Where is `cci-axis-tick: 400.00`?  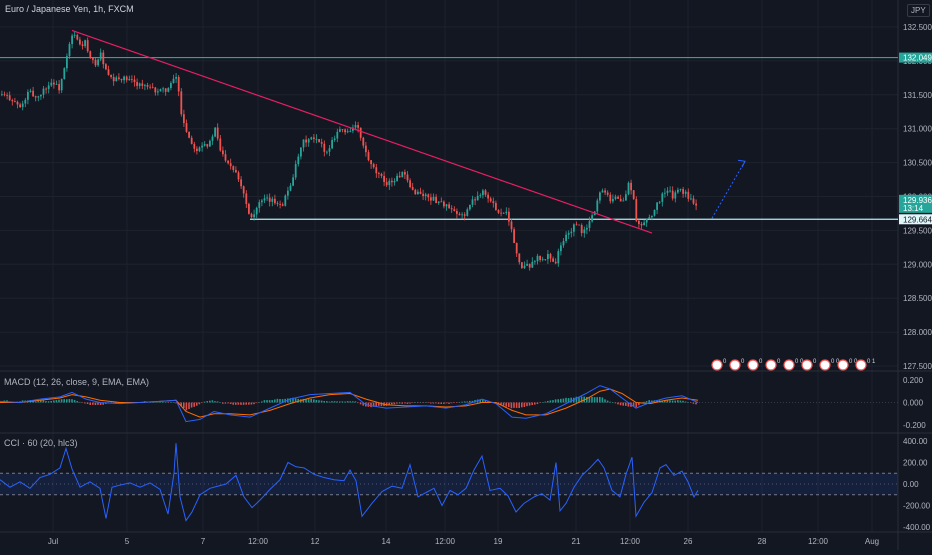 cci-axis-tick: 400.00 is located at coordinates (915, 441).